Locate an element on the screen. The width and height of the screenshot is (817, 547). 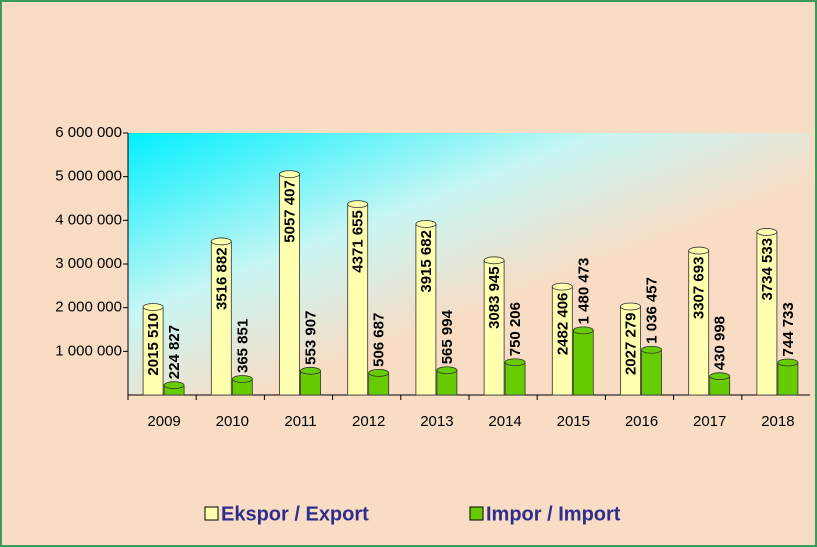
value-label: 2482 406 is located at coordinates (562, 324).